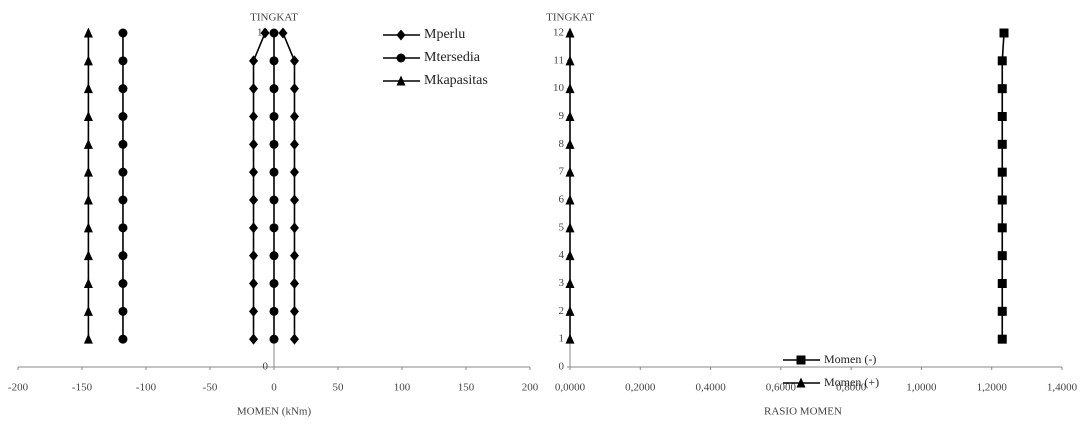 The width and height of the screenshot is (1081, 431). Describe the element at coordinates (562, 255) in the screenshot. I see `y-tick-label: 4` at that location.